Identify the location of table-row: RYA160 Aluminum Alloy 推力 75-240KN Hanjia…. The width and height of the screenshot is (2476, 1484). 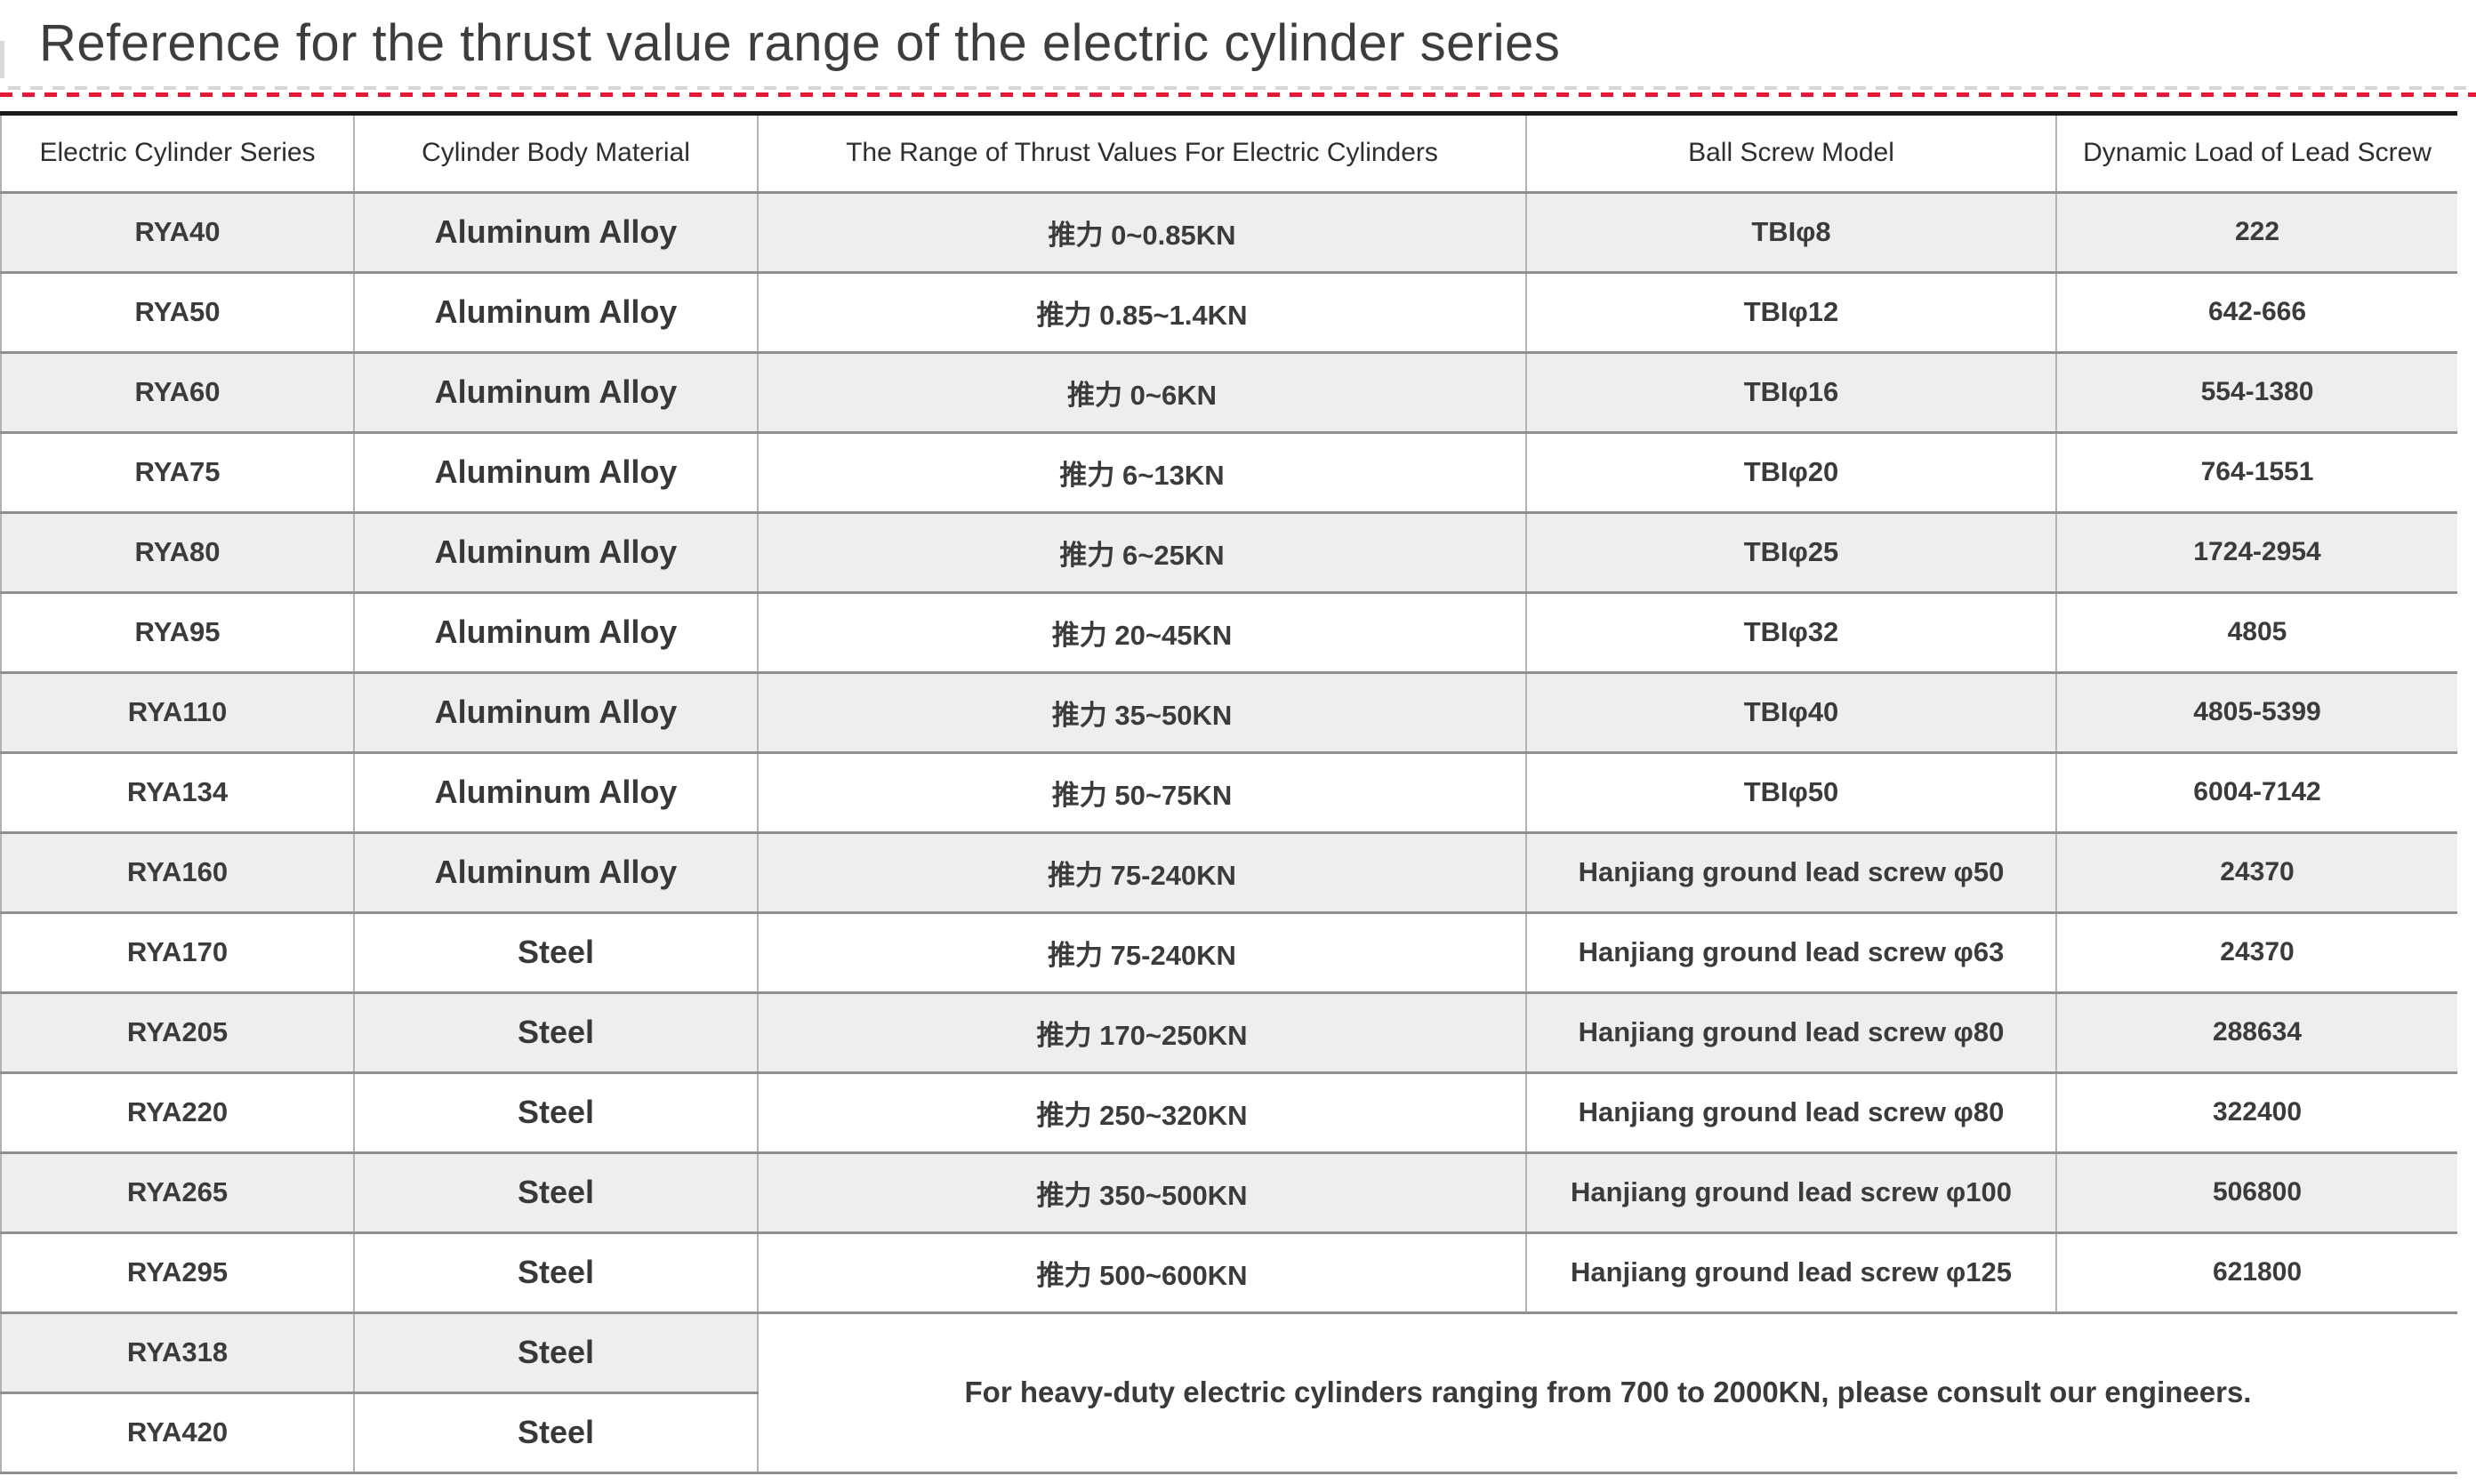
(1228, 872).